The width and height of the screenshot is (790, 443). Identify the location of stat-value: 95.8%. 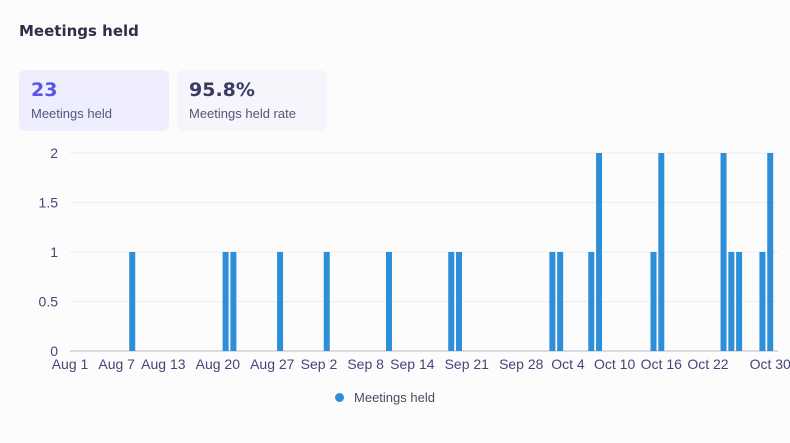
(222, 90).